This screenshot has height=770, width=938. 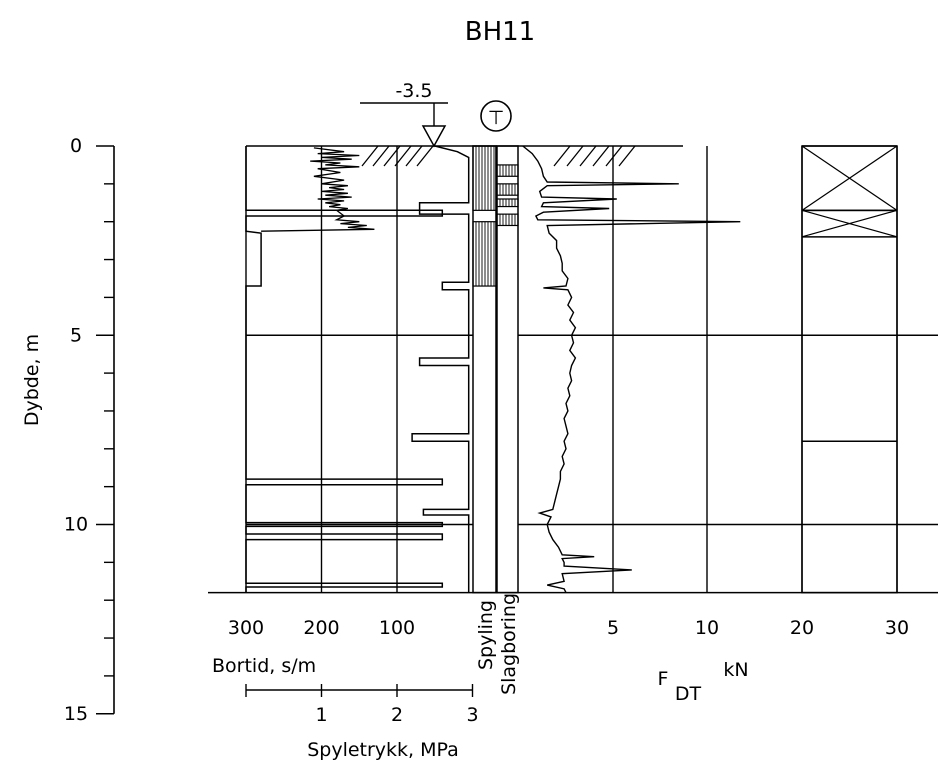 What do you see at coordinates (735, 670) in the screenshot?
I see `fdt-label-unit: kN` at bounding box center [735, 670].